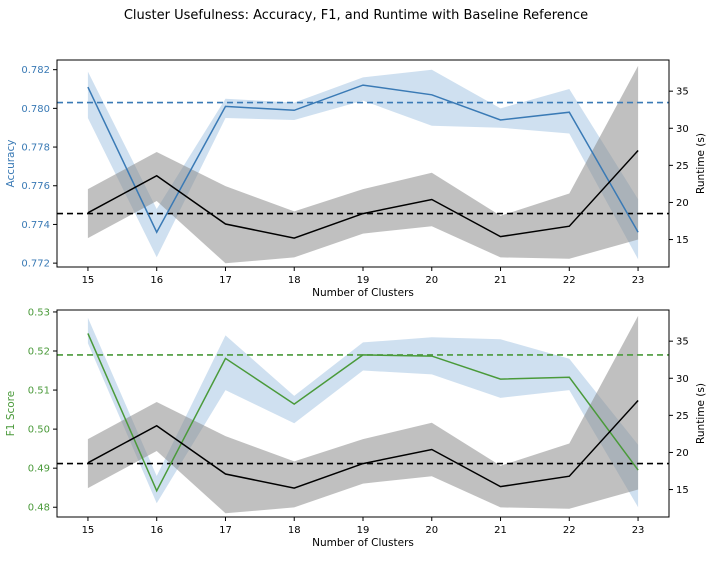 Image resolution: width=720 pixels, height=567 pixels. Describe the element at coordinates (35, 148) in the screenshot. I see `y-tick-label: 0.778` at that location.